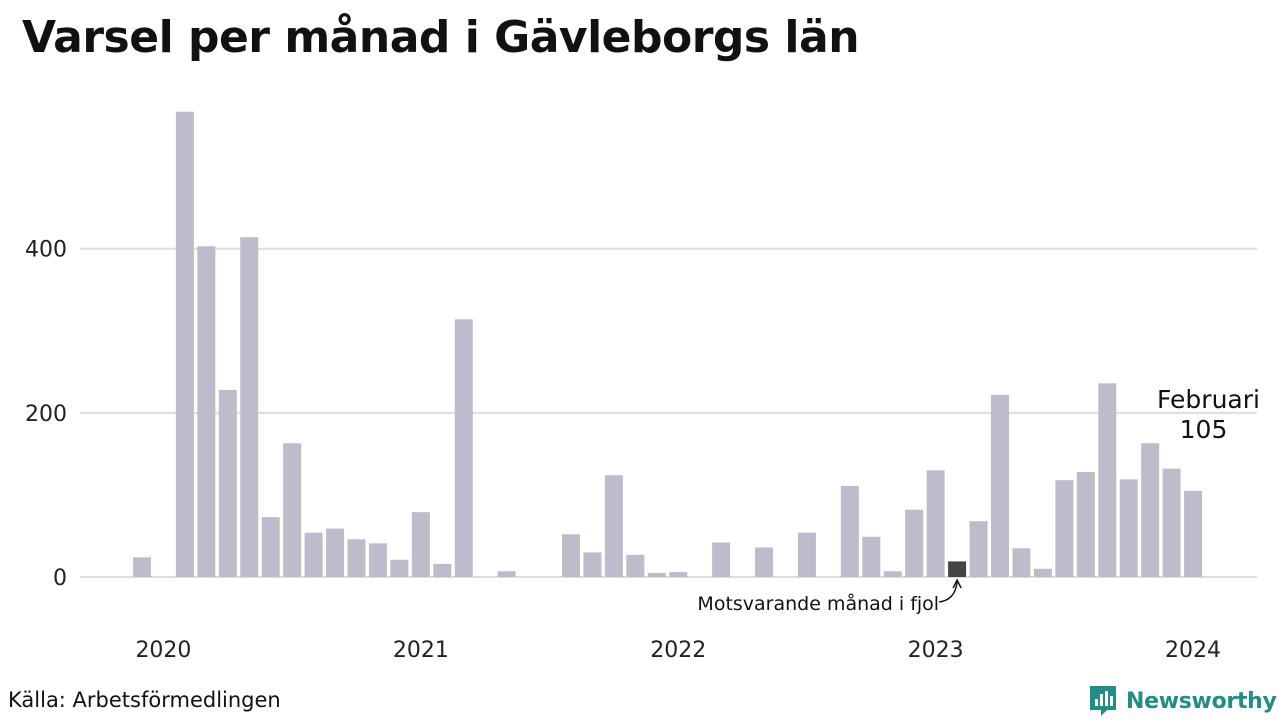  I want to click on bar-chart-logo-icon, so click(1103, 701).